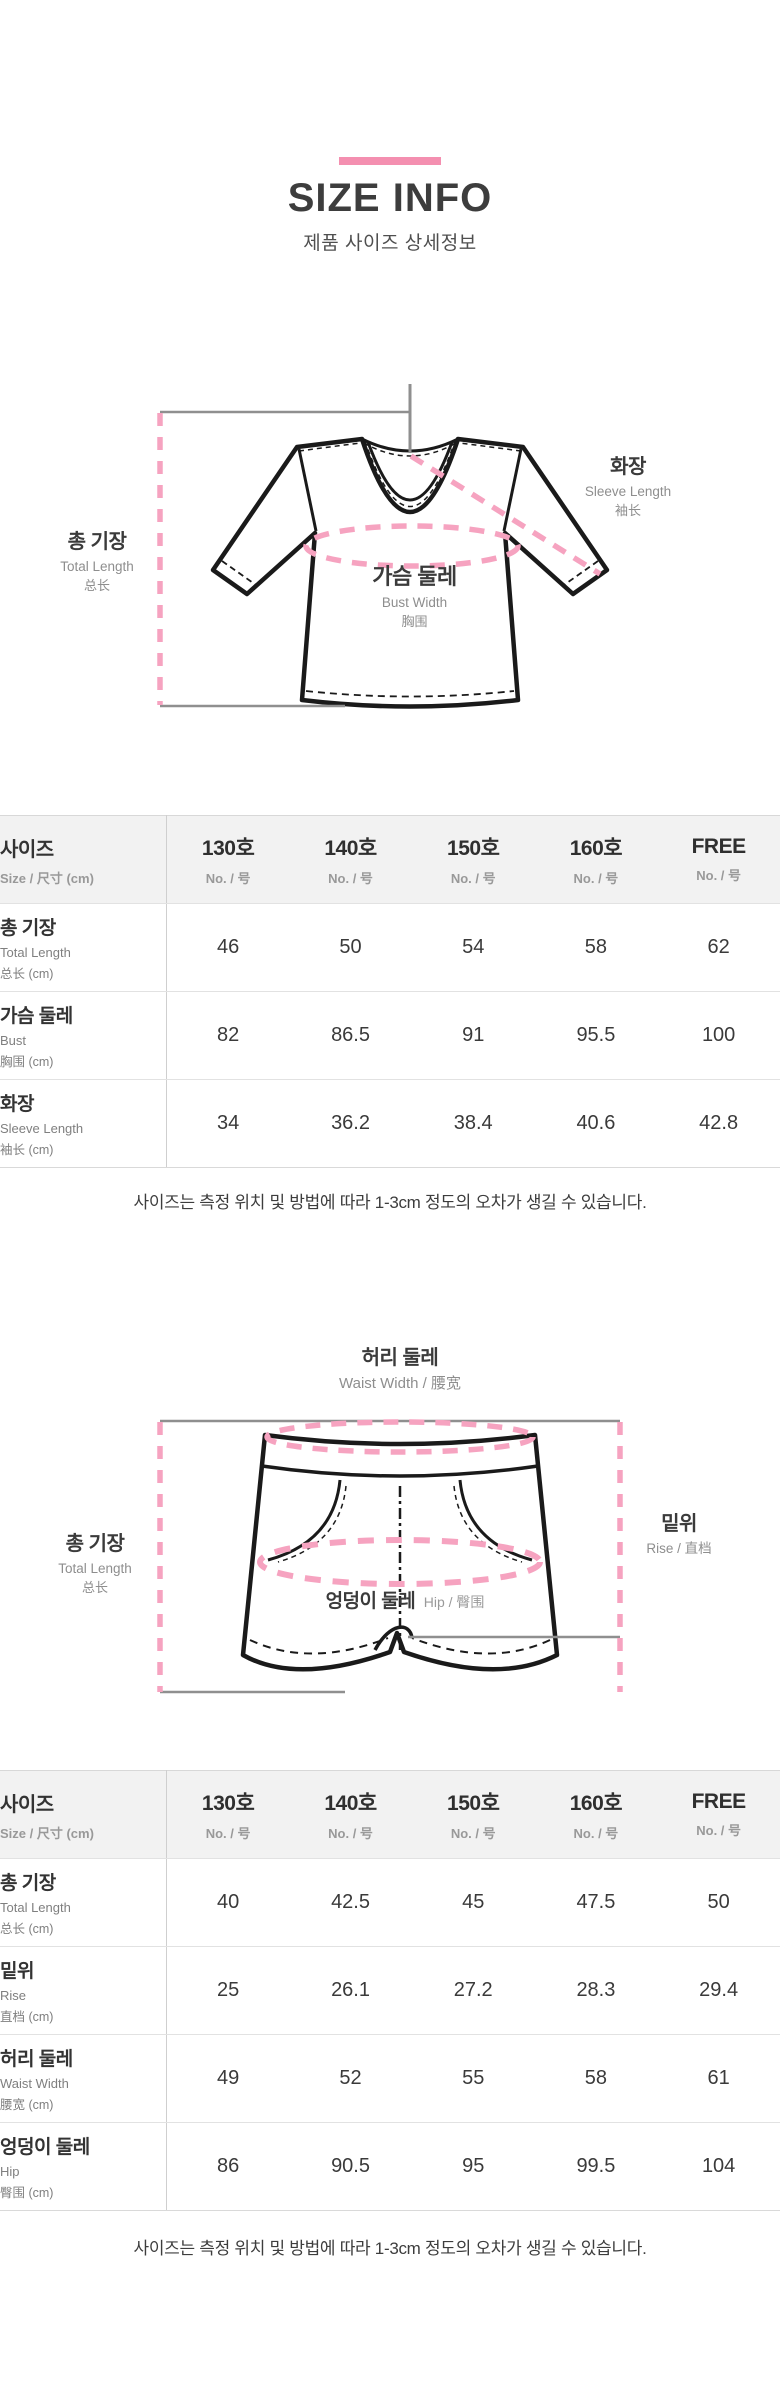 The height and width of the screenshot is (2400, 780). I want to click on collar-stitch, so click(410, 473).